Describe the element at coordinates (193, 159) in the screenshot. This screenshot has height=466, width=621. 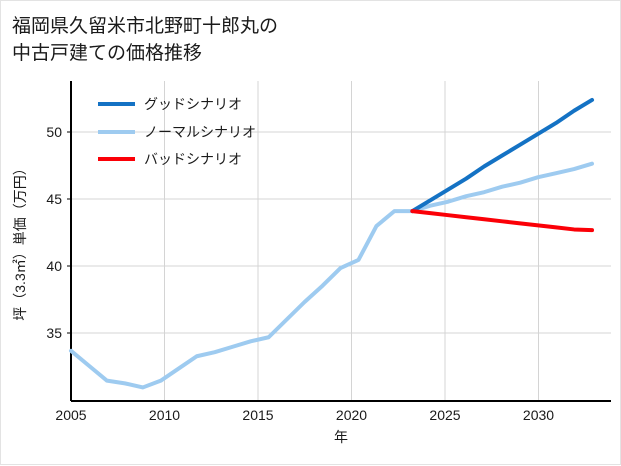
I see `legend-label-bad: バッドシナリオ` at that location.